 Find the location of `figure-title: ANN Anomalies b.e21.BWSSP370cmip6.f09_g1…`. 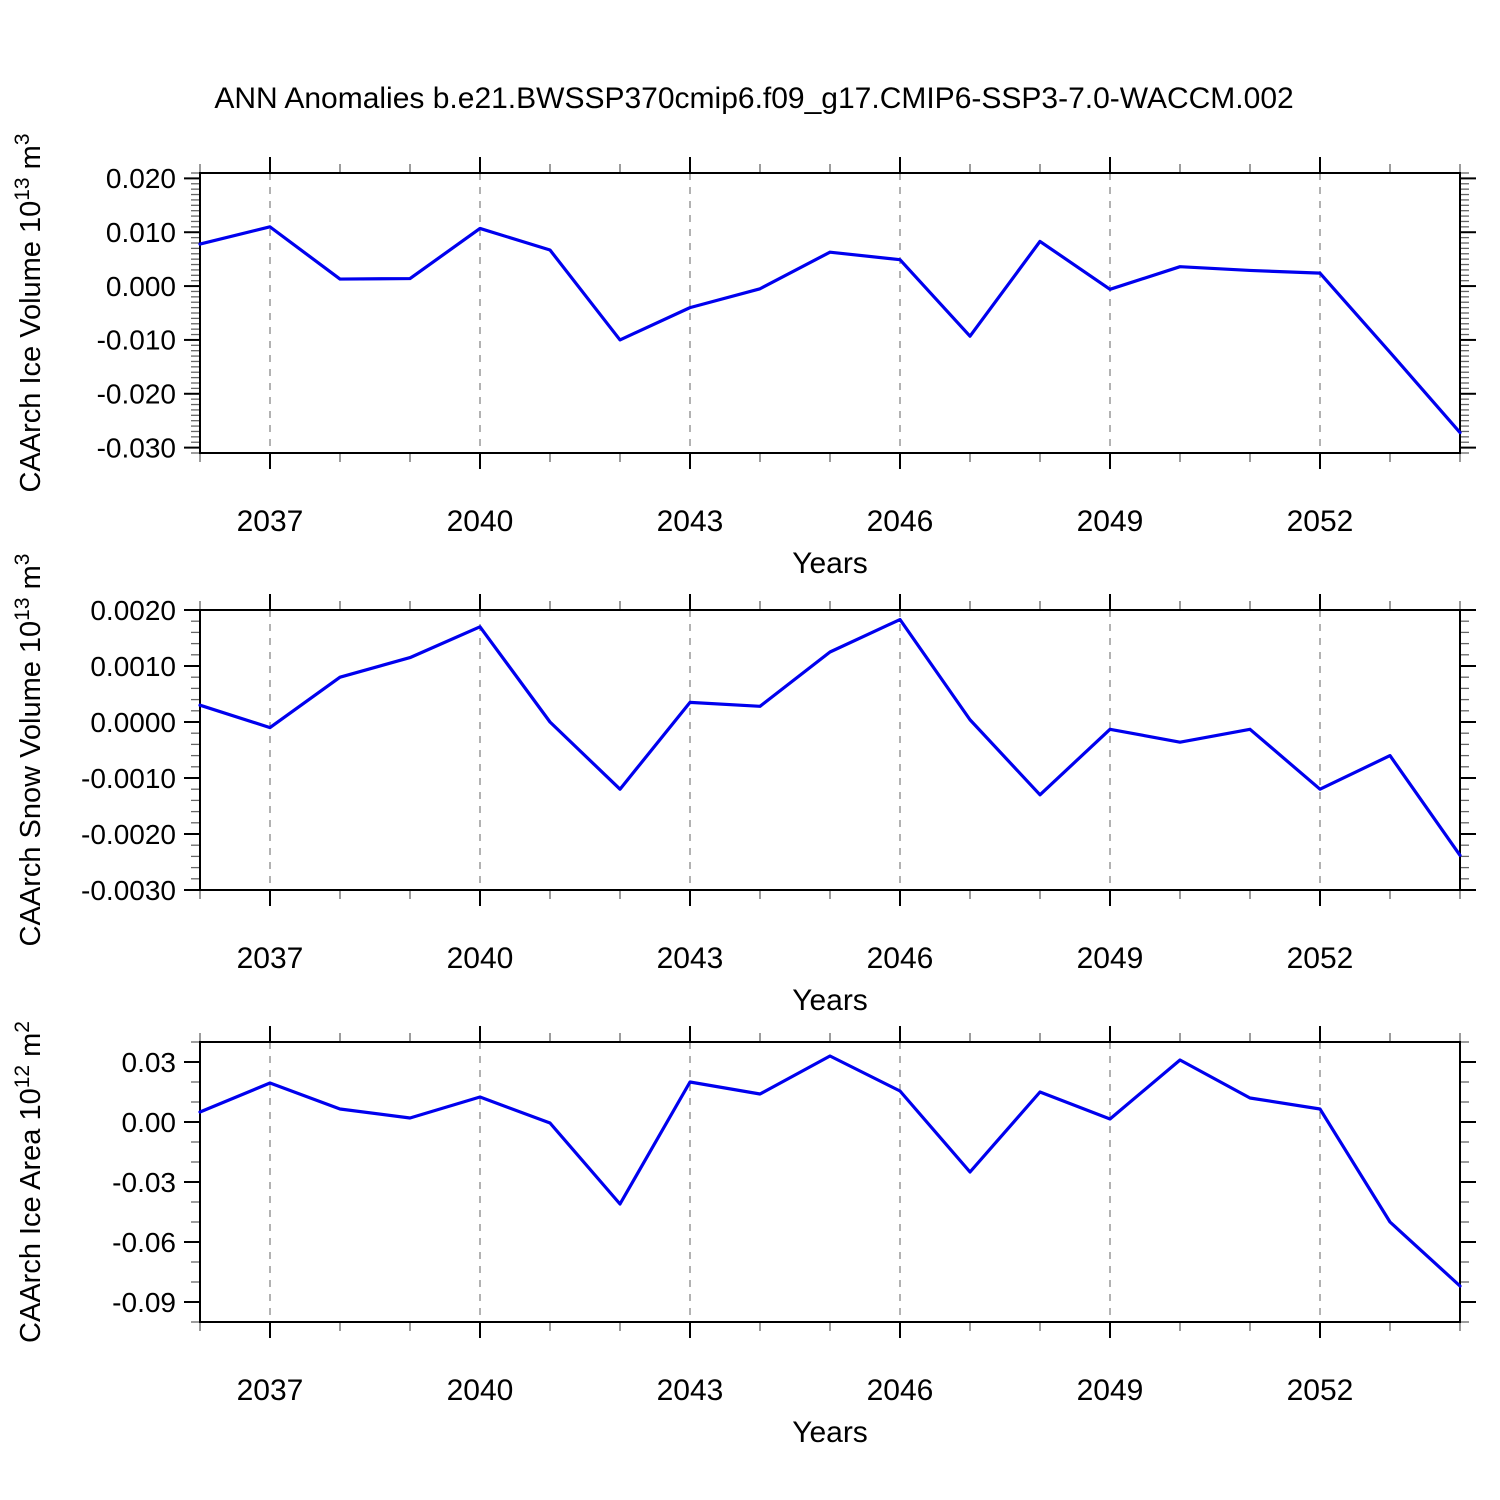

figure-title: ANN Anomalies b.e21.BWSSP370cmip6.f09_g1… is located at coordinates (753, 98).